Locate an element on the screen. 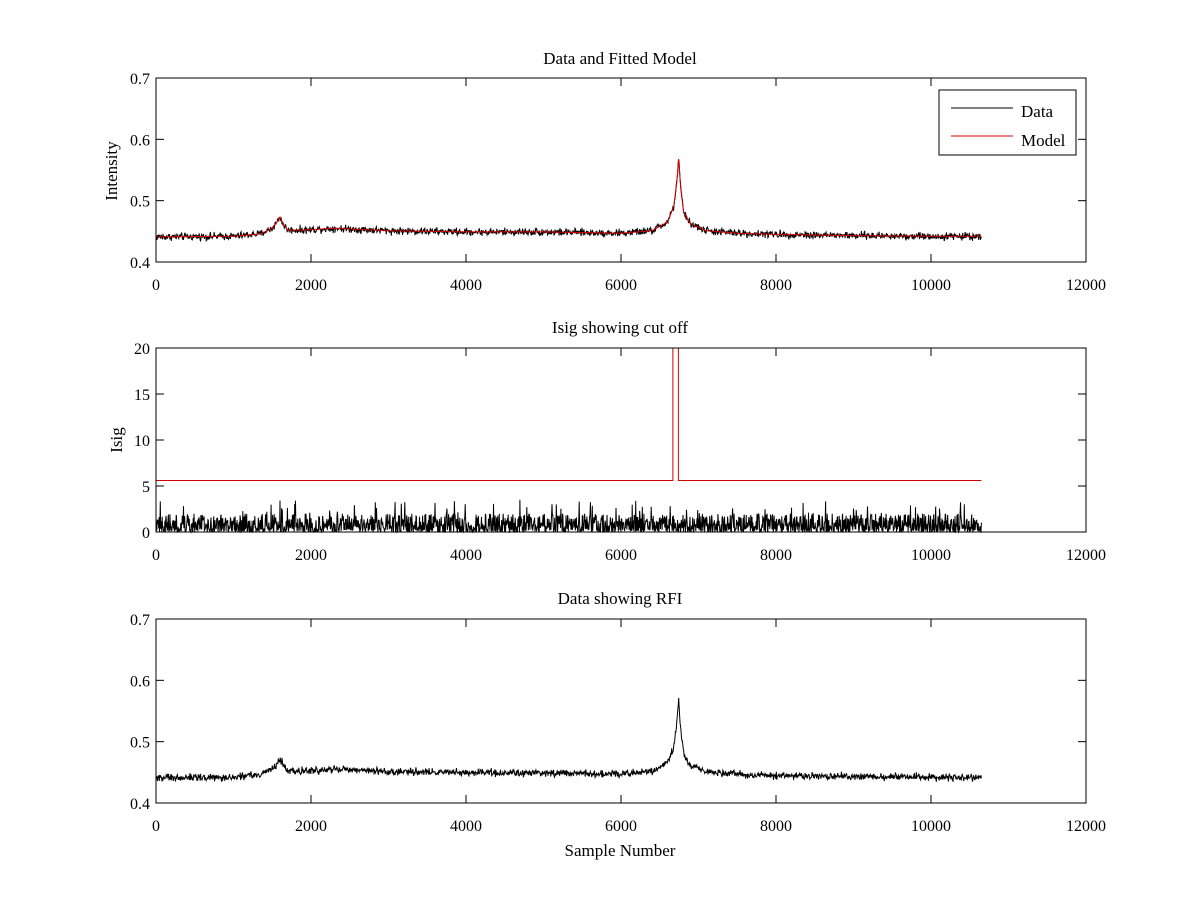 Image resolution: width=1200 pixels, height=900 pixels. y-tick-label: 5 is located at coordinates (146, 487).